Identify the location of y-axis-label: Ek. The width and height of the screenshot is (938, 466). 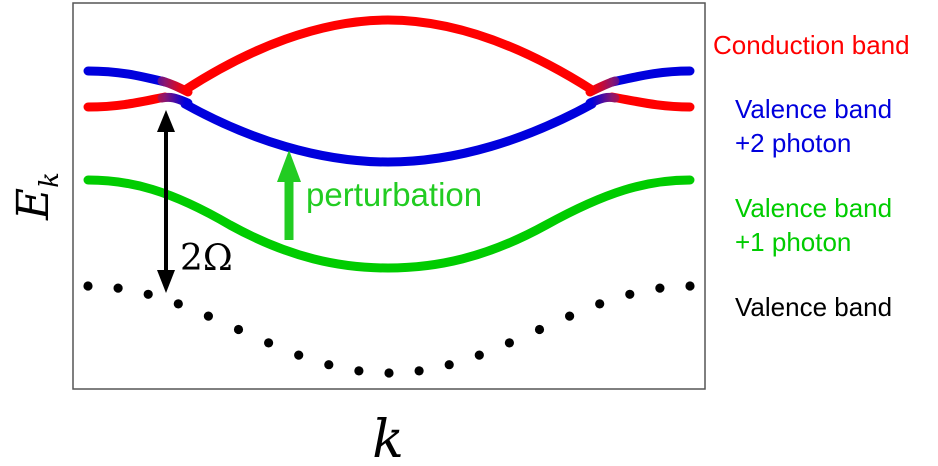
(36, 196).